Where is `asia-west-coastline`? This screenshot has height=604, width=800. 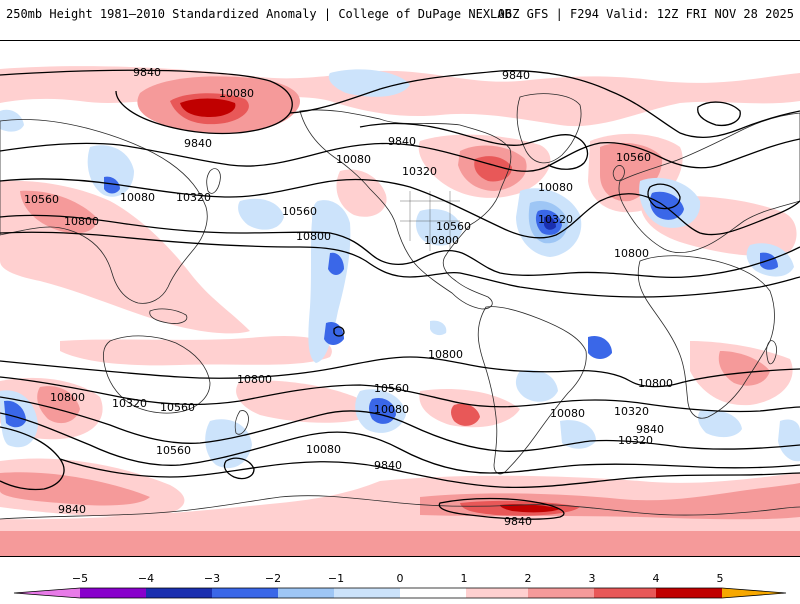 asia-west-coastline is located at coordinates (104, 211).